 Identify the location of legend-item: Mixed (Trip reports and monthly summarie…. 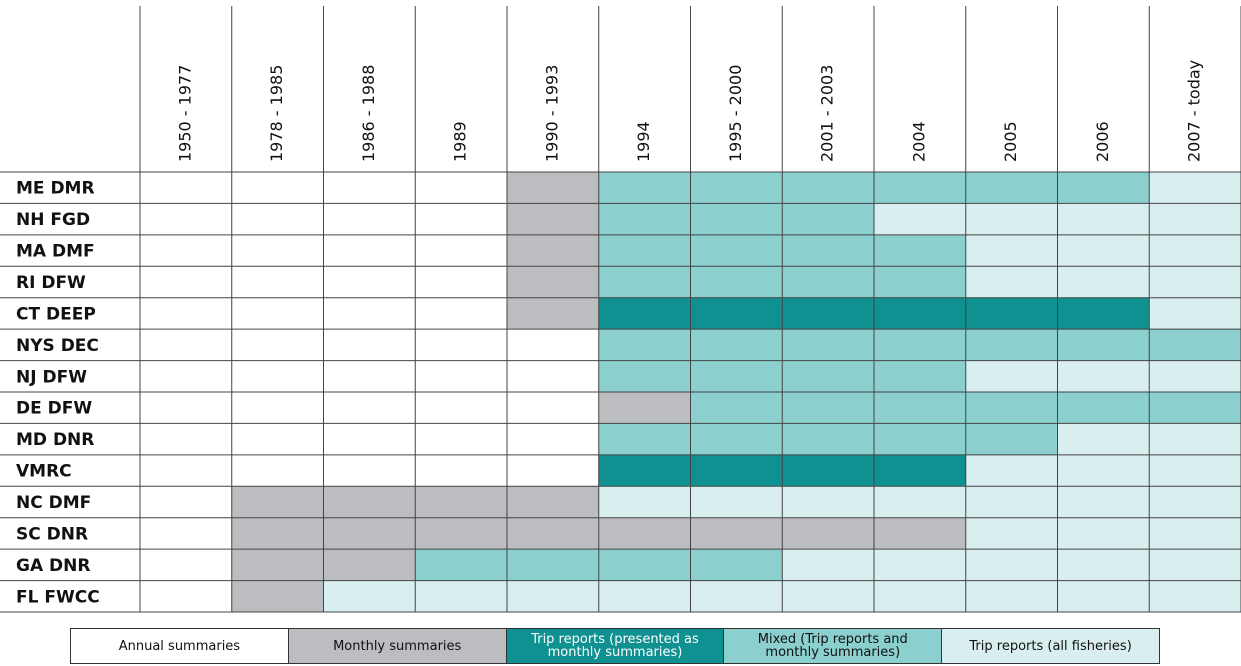
(833, 646).